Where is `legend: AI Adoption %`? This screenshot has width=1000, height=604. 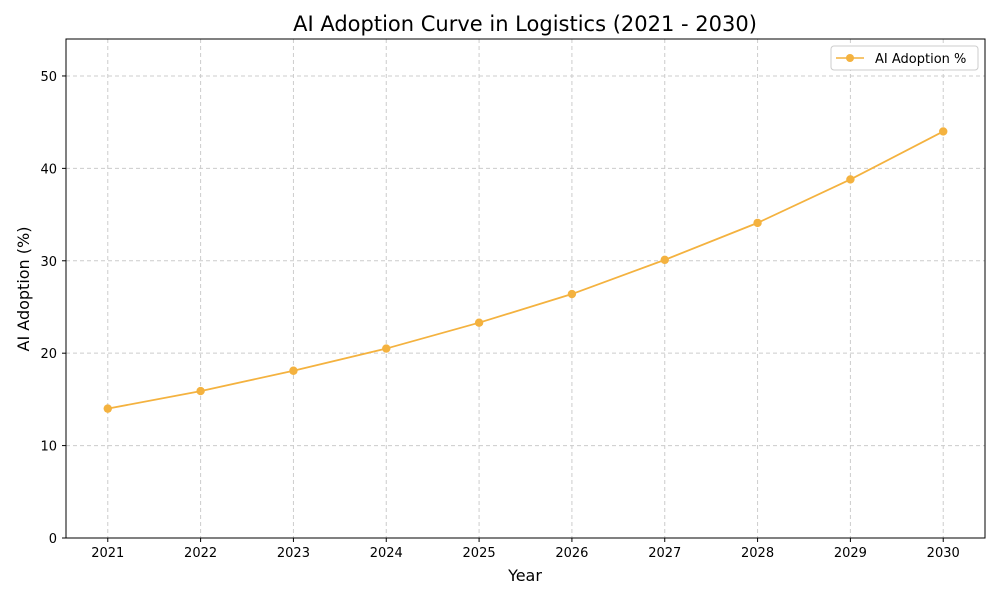 legend: AI Adoption % is located at coordinates (904, 58).